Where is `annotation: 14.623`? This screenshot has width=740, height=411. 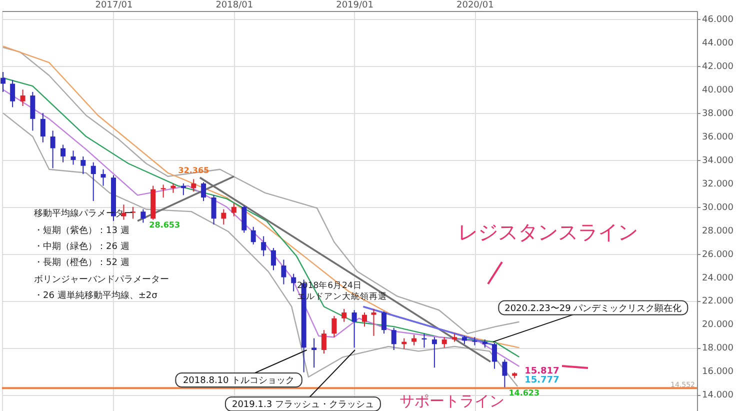
annotation: 14.623 is located at coordinates (524, 393).